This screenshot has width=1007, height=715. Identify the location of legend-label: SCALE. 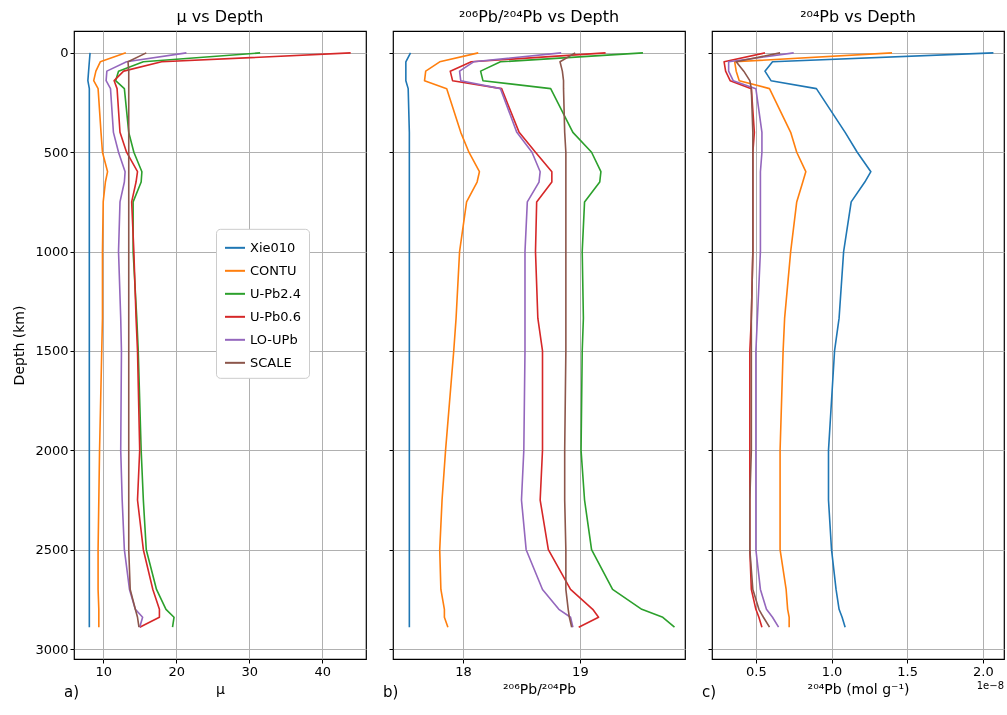
(271, 362).